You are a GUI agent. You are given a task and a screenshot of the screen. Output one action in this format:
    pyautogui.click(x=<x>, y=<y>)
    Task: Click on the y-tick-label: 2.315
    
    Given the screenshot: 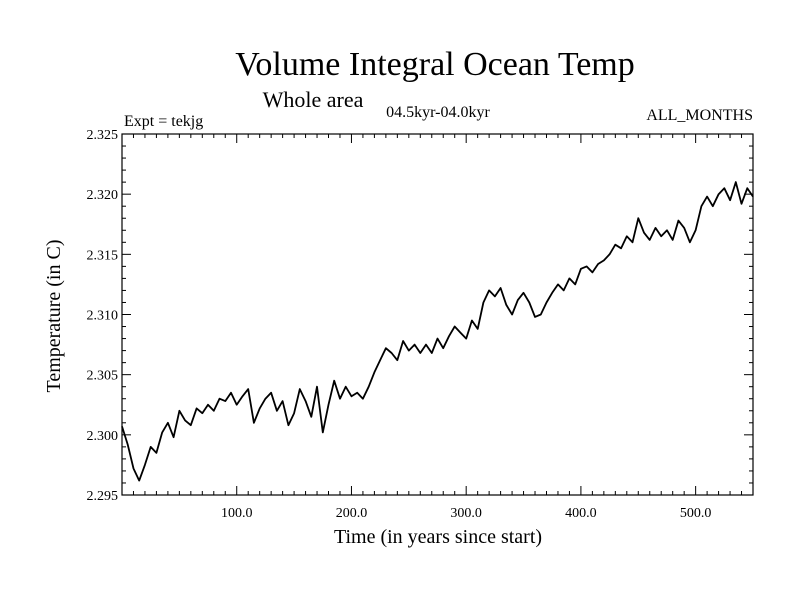 What is the action you would take?
    pyautogui.click(x=103, y=255)
    